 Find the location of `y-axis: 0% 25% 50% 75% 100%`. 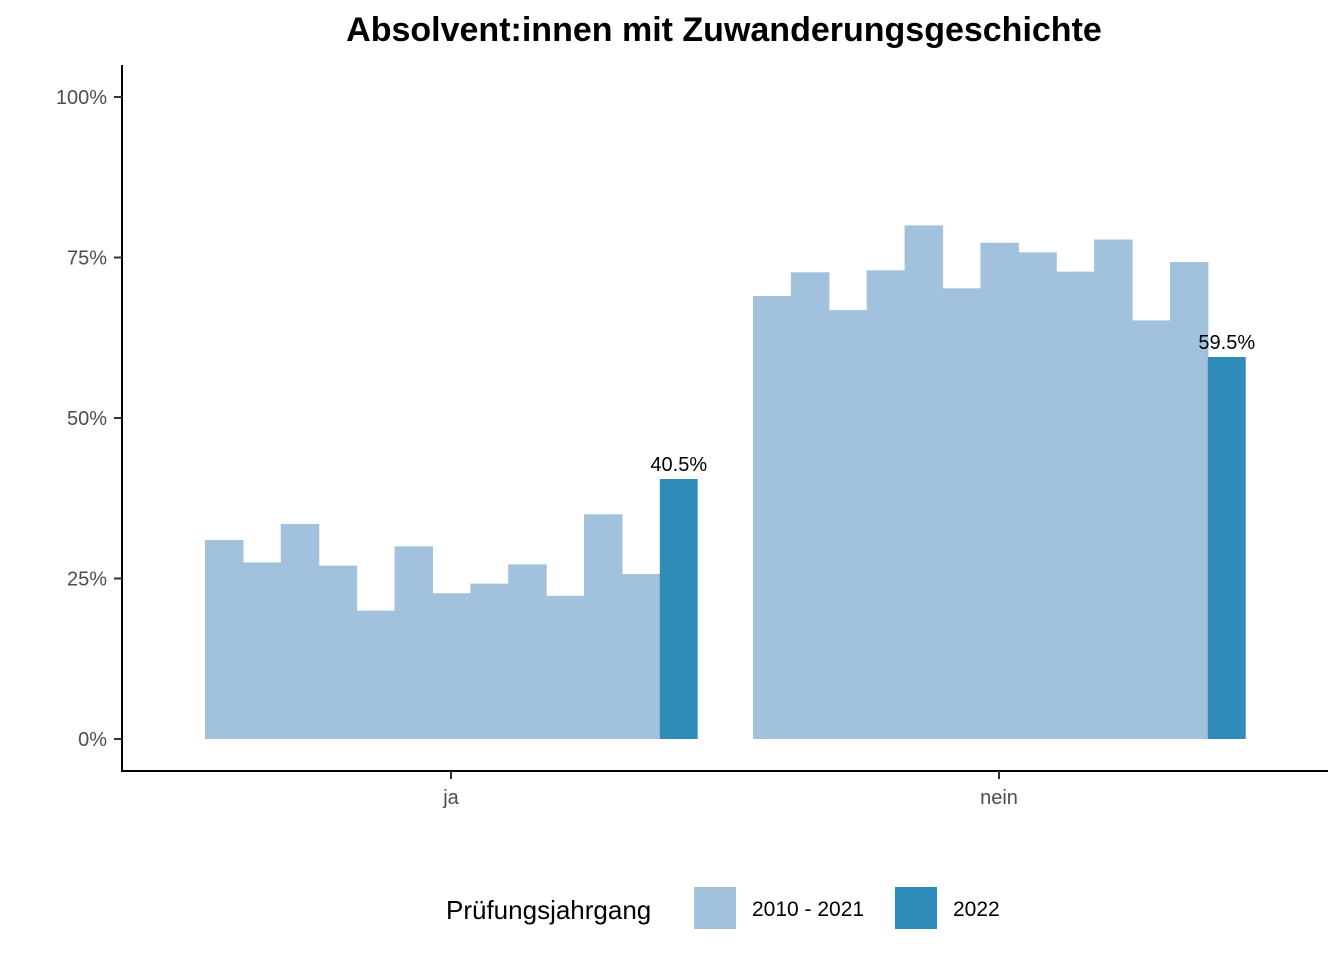

y-axis: 0% 25% 50% 75% 100% is located at coordinates (89, 419).